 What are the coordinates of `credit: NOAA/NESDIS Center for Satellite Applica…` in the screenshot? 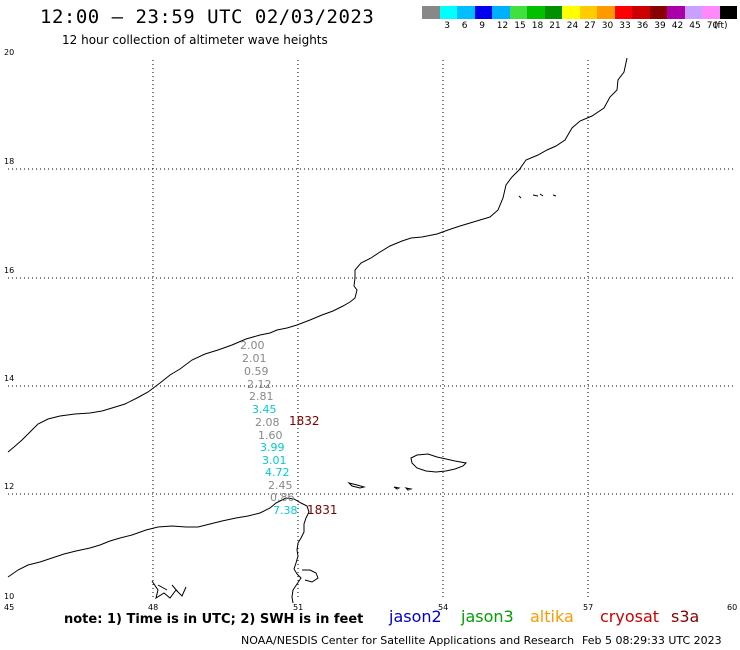 It's located at (408, 640).